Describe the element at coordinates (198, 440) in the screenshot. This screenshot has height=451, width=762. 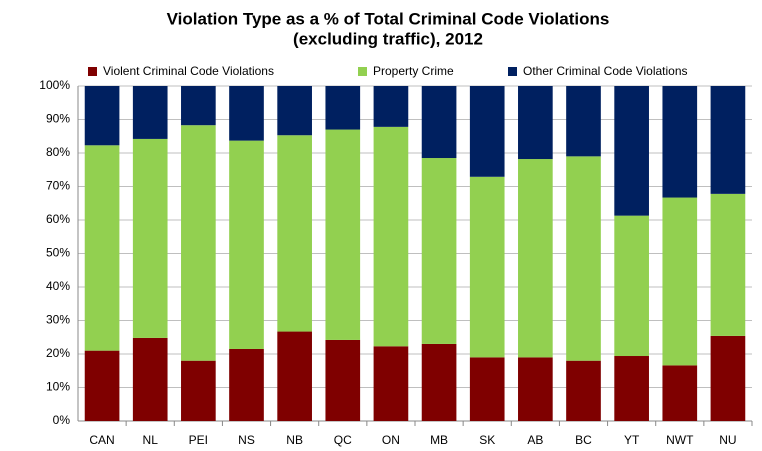
I see `x-tick-label: PEI` at that location.